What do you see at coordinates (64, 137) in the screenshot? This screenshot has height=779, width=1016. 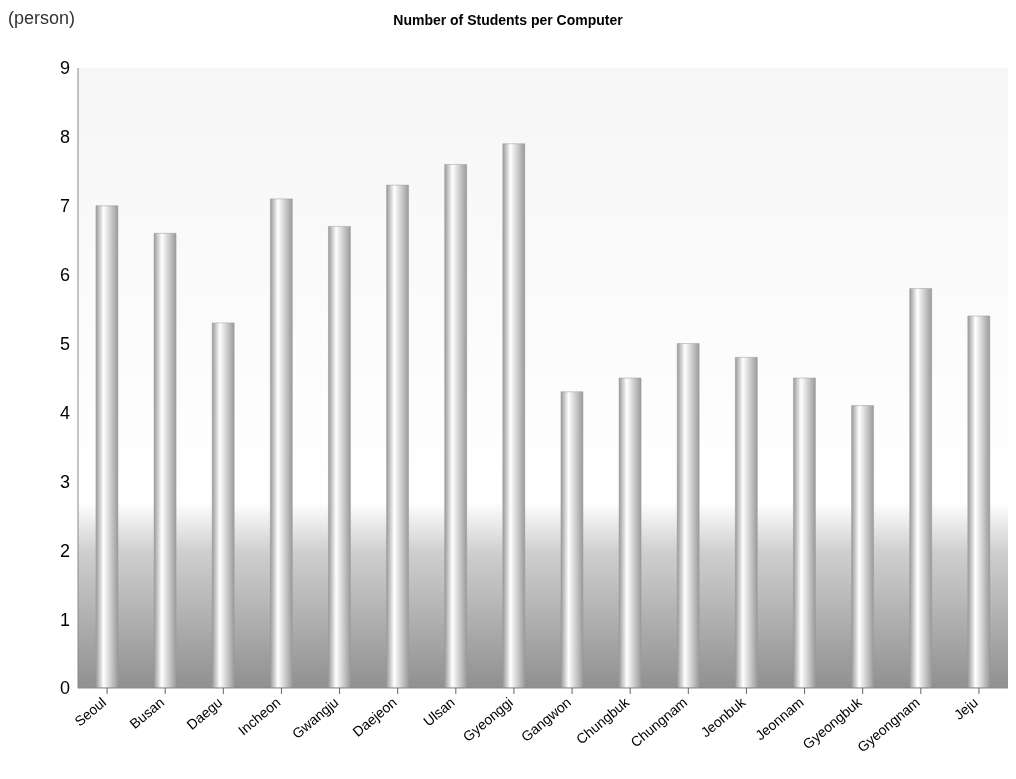 I see `y-tick-label: 8` at bounding box center [64, 137].